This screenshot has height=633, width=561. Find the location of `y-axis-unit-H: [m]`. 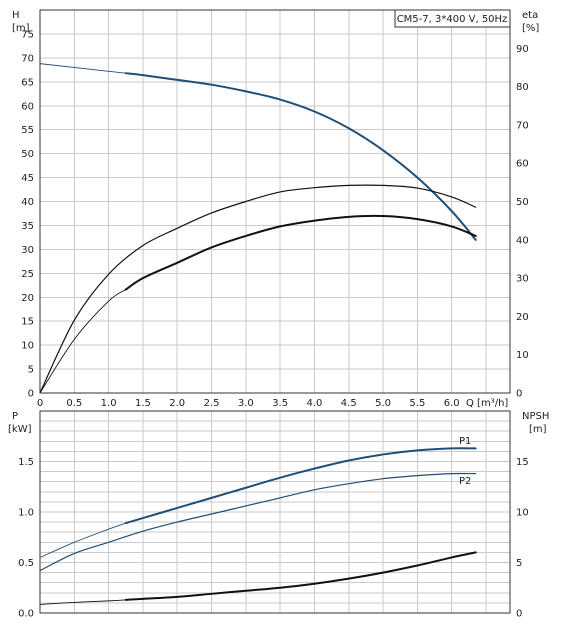

y-axis-unit-H: [m] is located at coordinates (21, 28).